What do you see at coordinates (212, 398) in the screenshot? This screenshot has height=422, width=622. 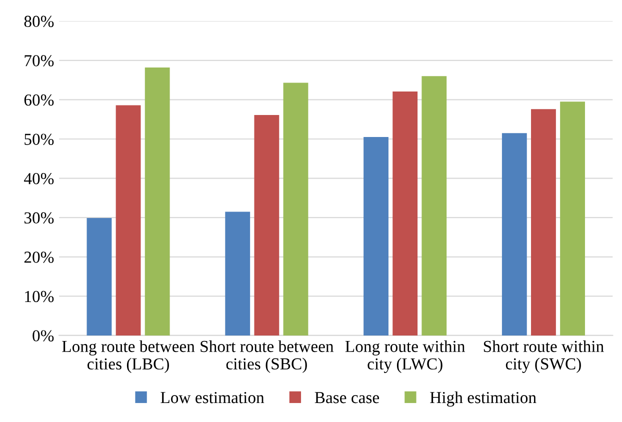 I see `legend-label: Low estimation` at bounding box center [212, 398].